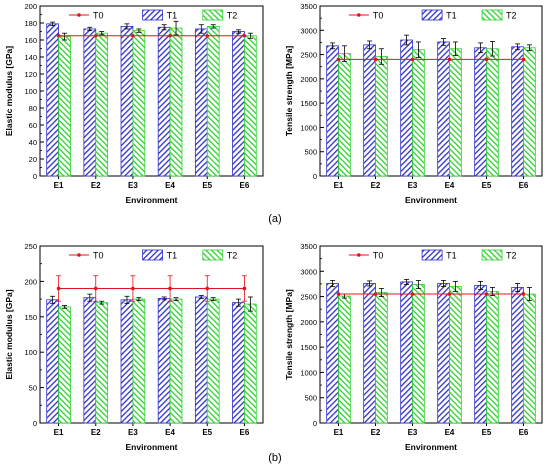 This screenshot has height=473, width=550. Describe the element at coordinates (33, 125) in the screenshot. I see `y-tick-label: 60` at that location.